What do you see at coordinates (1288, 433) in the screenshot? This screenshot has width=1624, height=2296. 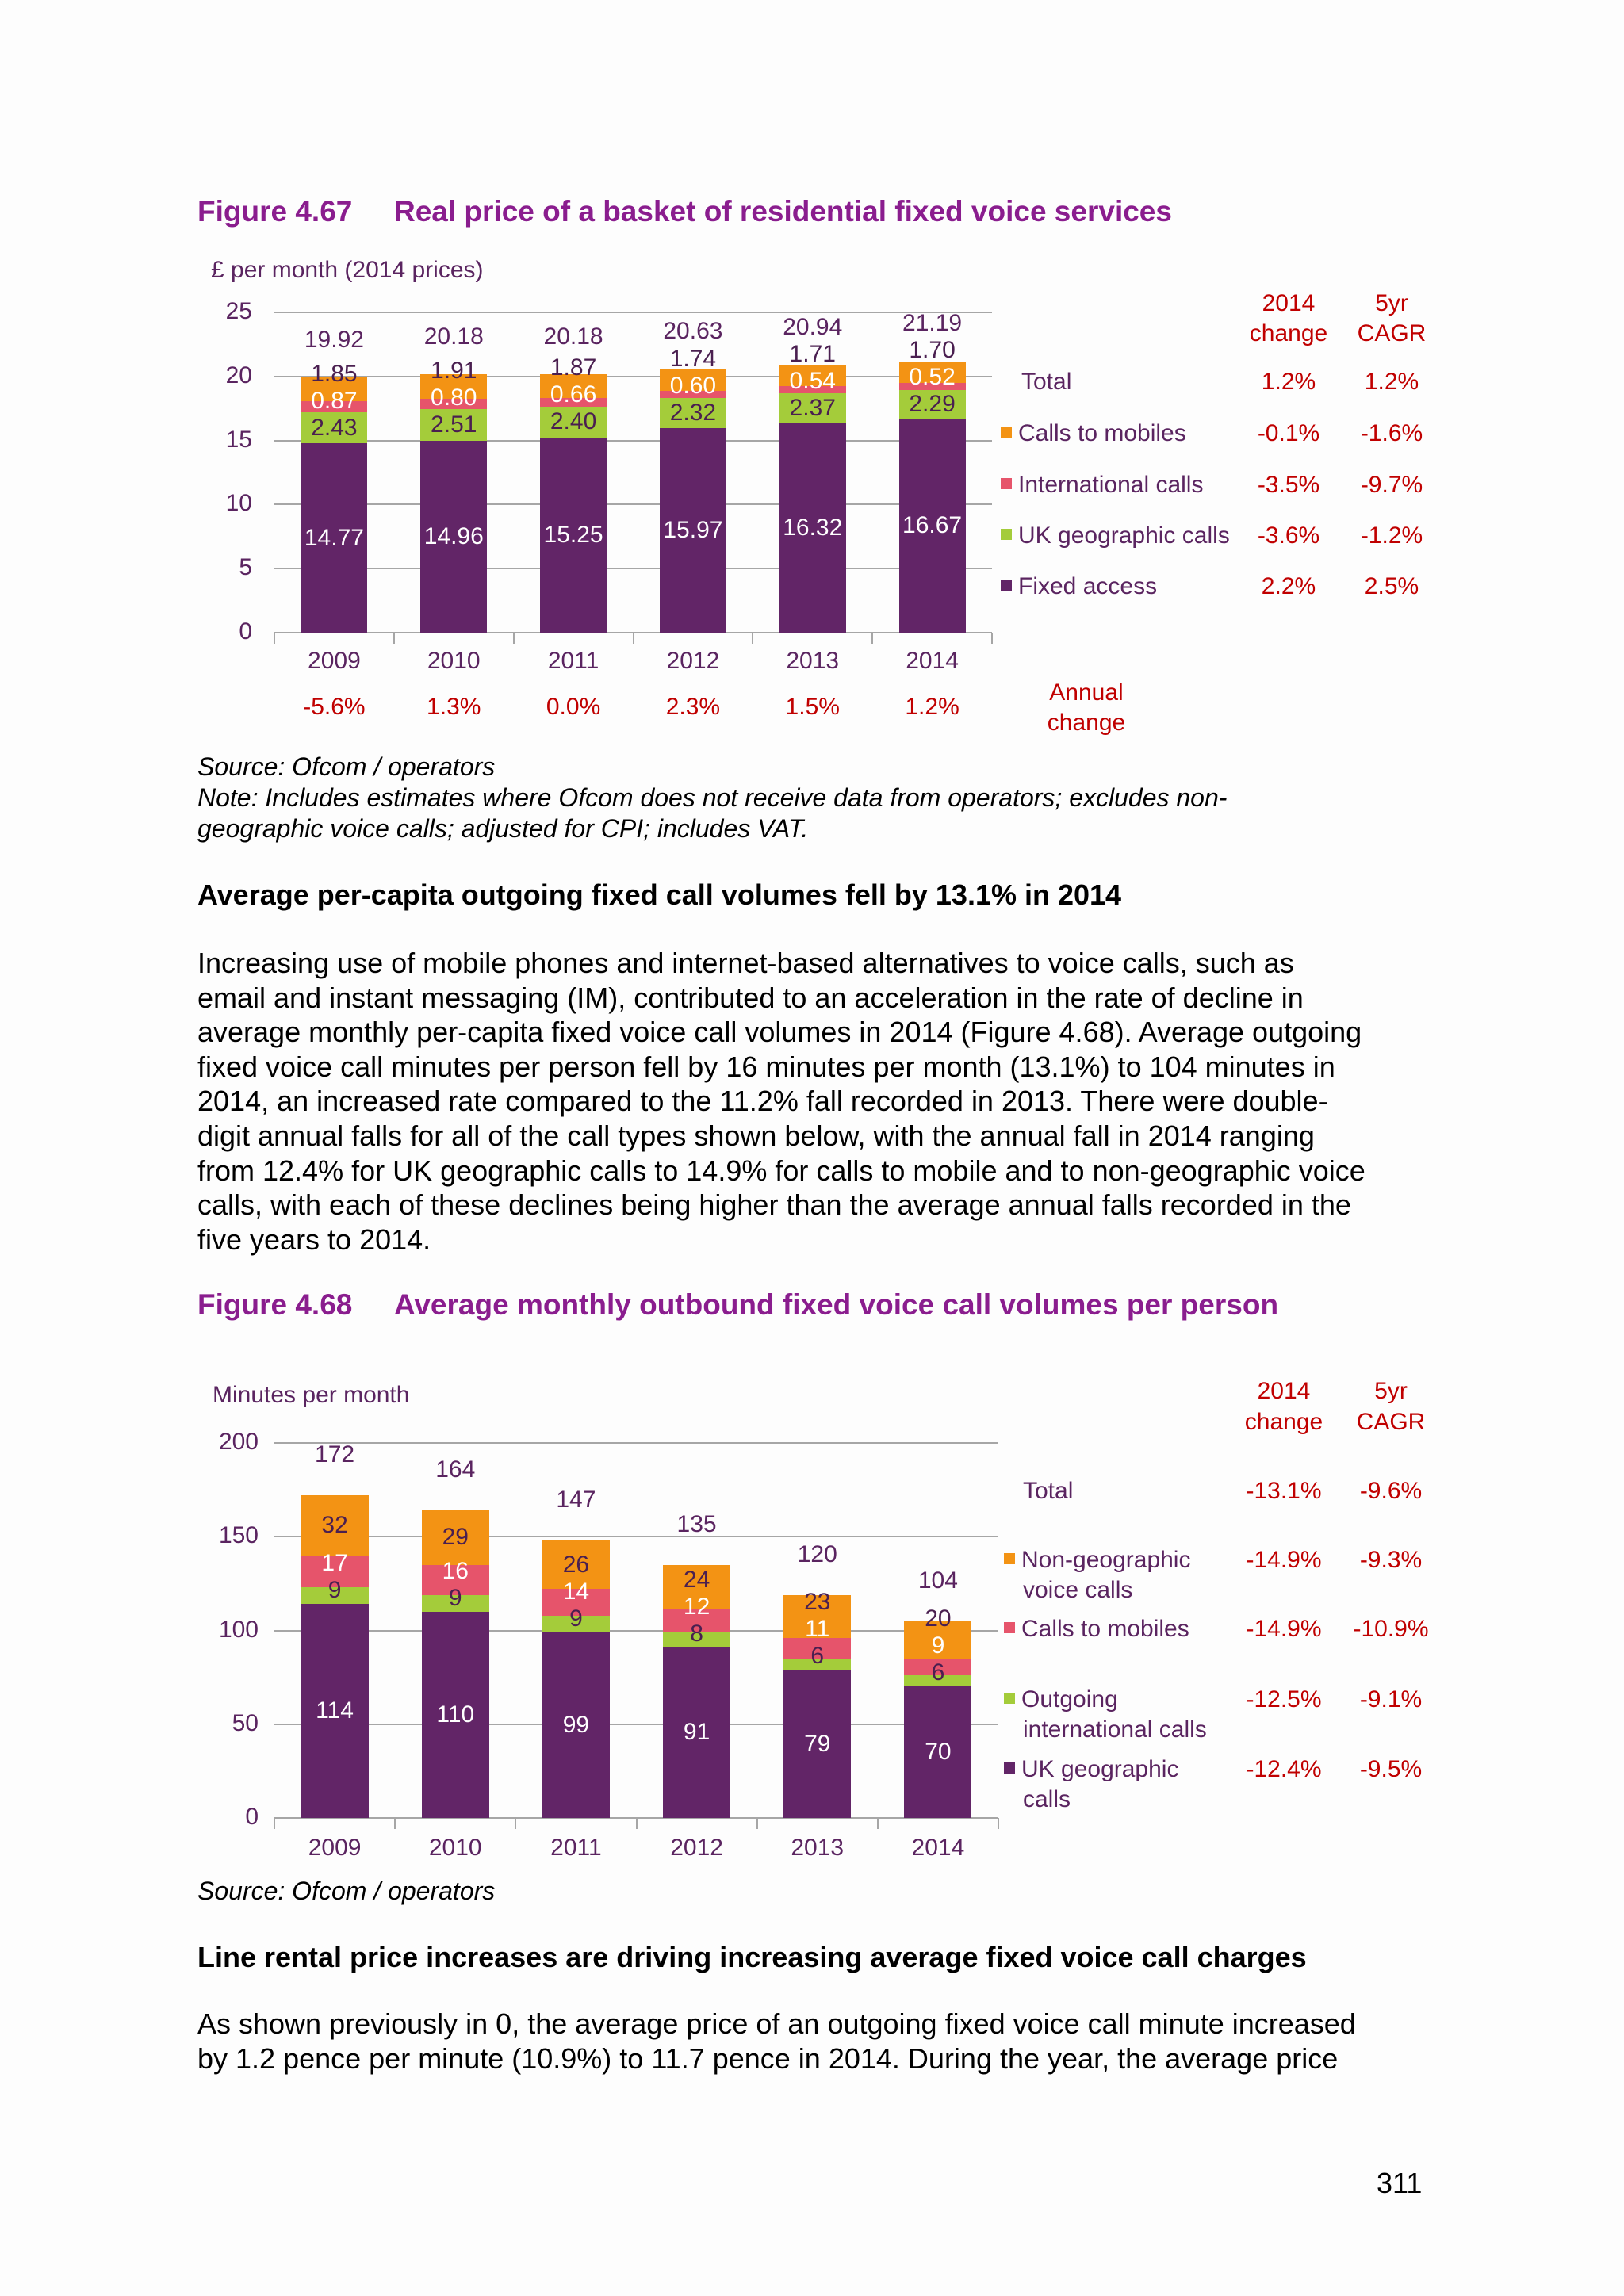 I see `change-value: -0.1%` at bounding box center [1288, 433].